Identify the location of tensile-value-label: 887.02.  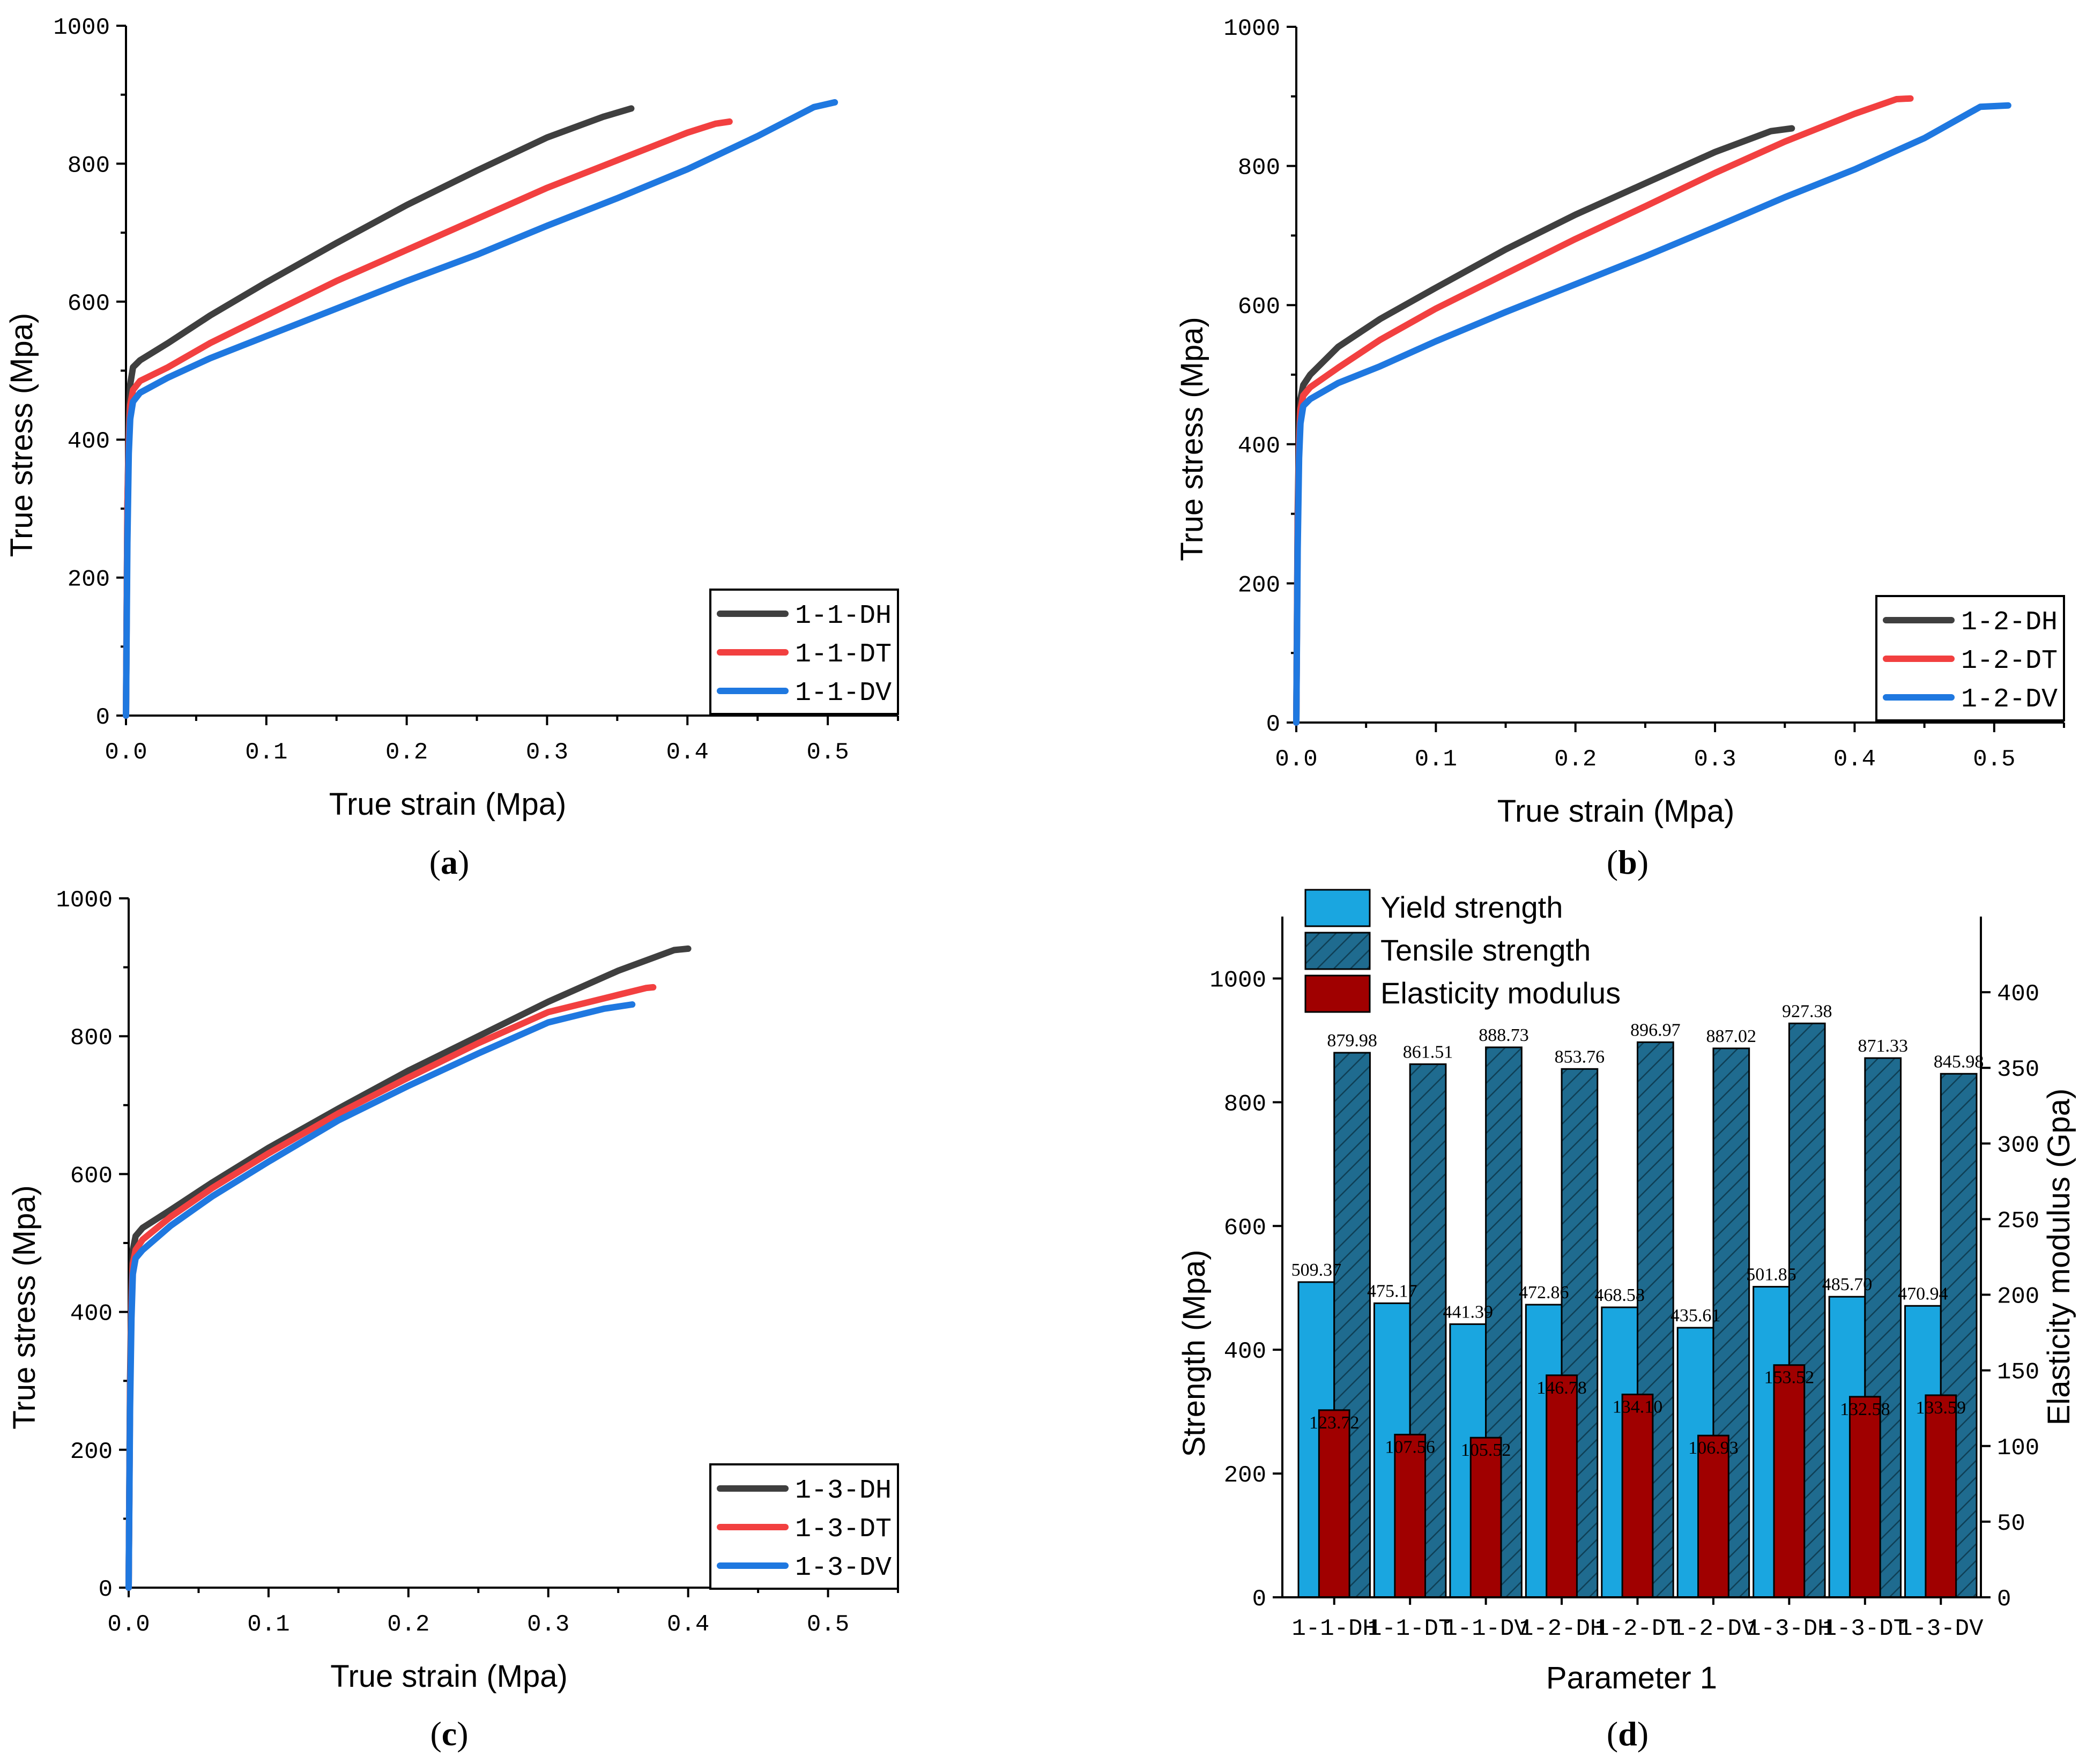
(1731, 1036).